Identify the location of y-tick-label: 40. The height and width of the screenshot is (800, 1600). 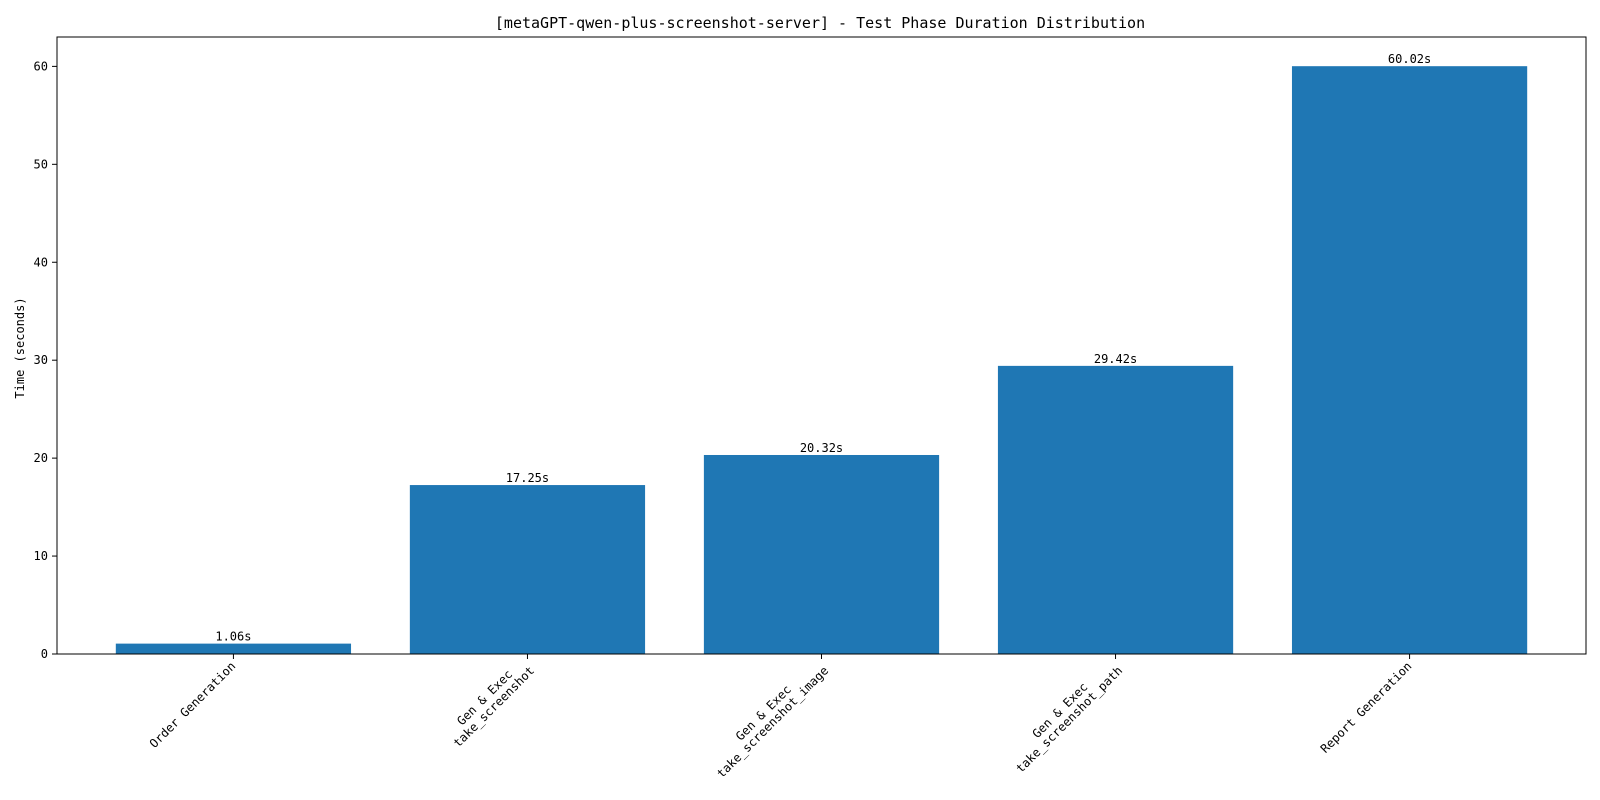
(41, 262).